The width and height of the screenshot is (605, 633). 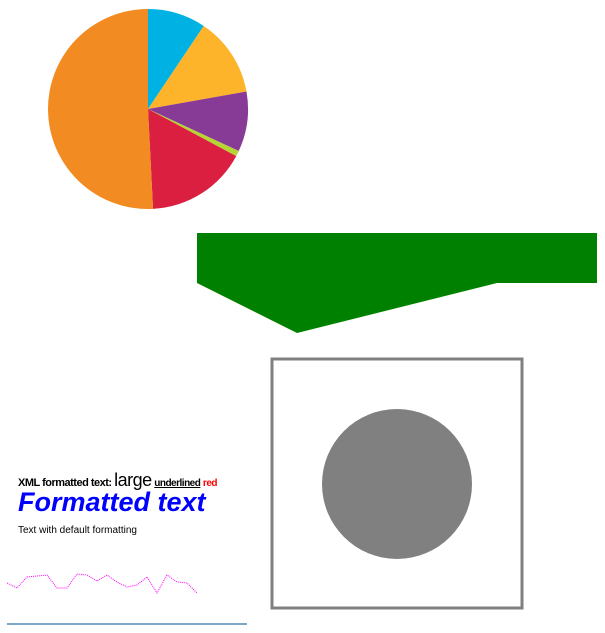 I want to click on gray-circle, so click(x=397, y=484).